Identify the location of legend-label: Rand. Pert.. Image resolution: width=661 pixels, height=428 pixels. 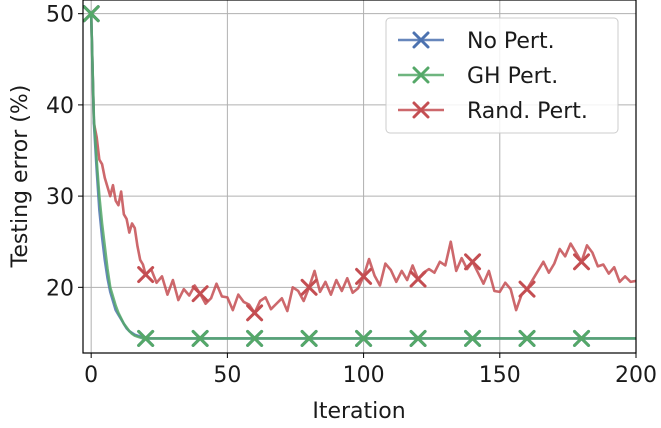
(527, 111).